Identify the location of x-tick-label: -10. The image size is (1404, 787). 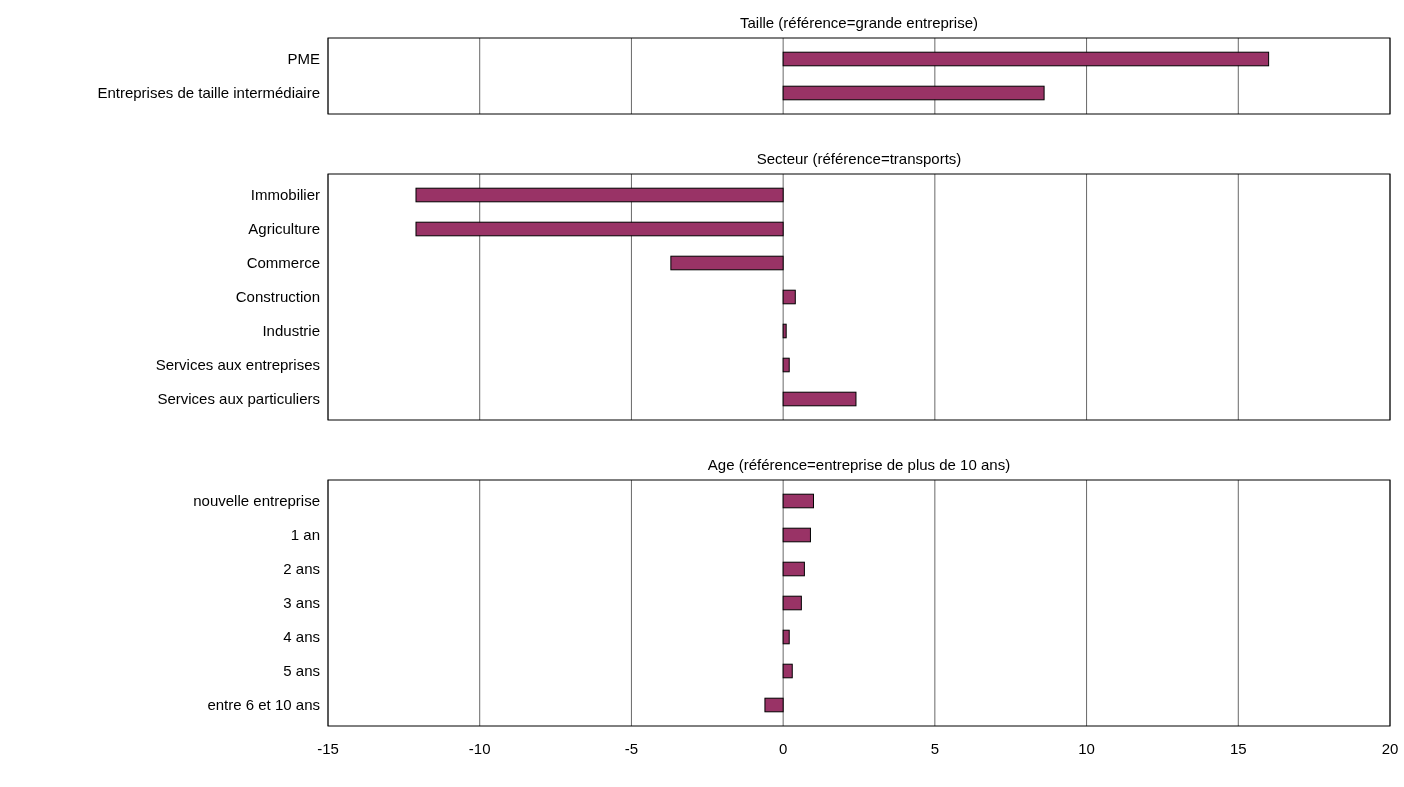
(479, 748).